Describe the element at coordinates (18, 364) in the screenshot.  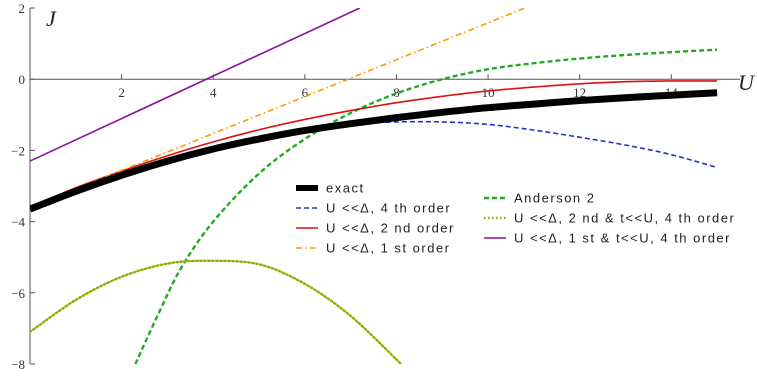
I see `y-tick-label: −8` at that location.